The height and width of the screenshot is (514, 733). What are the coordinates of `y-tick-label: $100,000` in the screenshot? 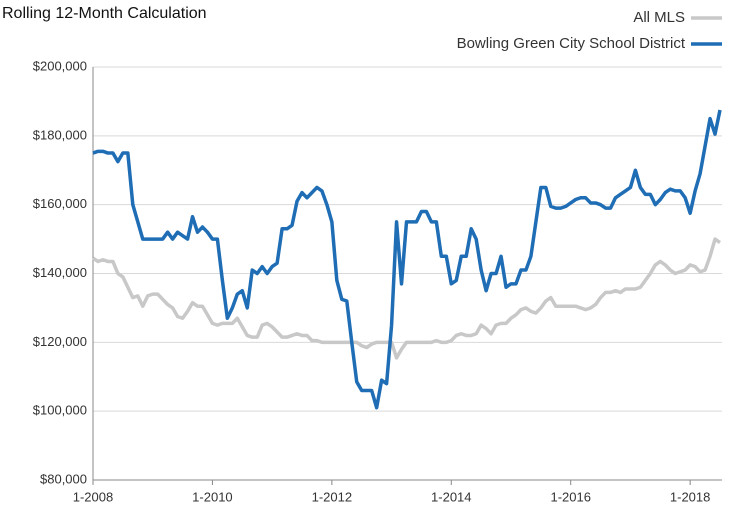 It's located at (60, 410).